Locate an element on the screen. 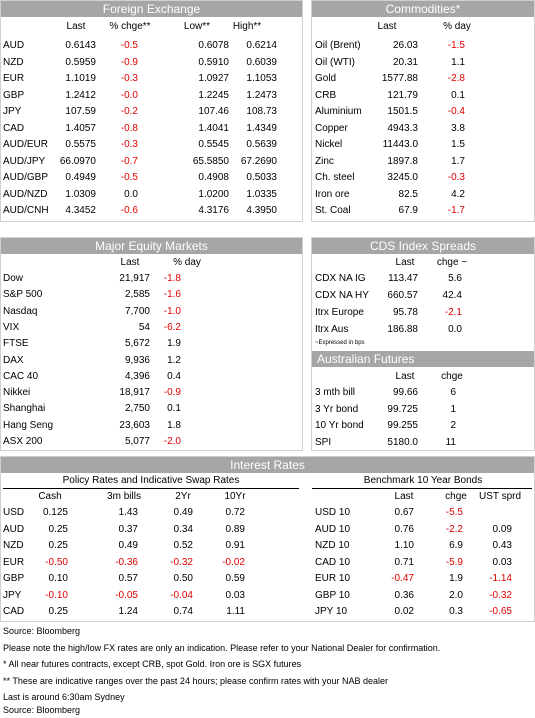 The width and height of the screenshot is (535, 718). row-label: USD is located at coordinates (14, 512).